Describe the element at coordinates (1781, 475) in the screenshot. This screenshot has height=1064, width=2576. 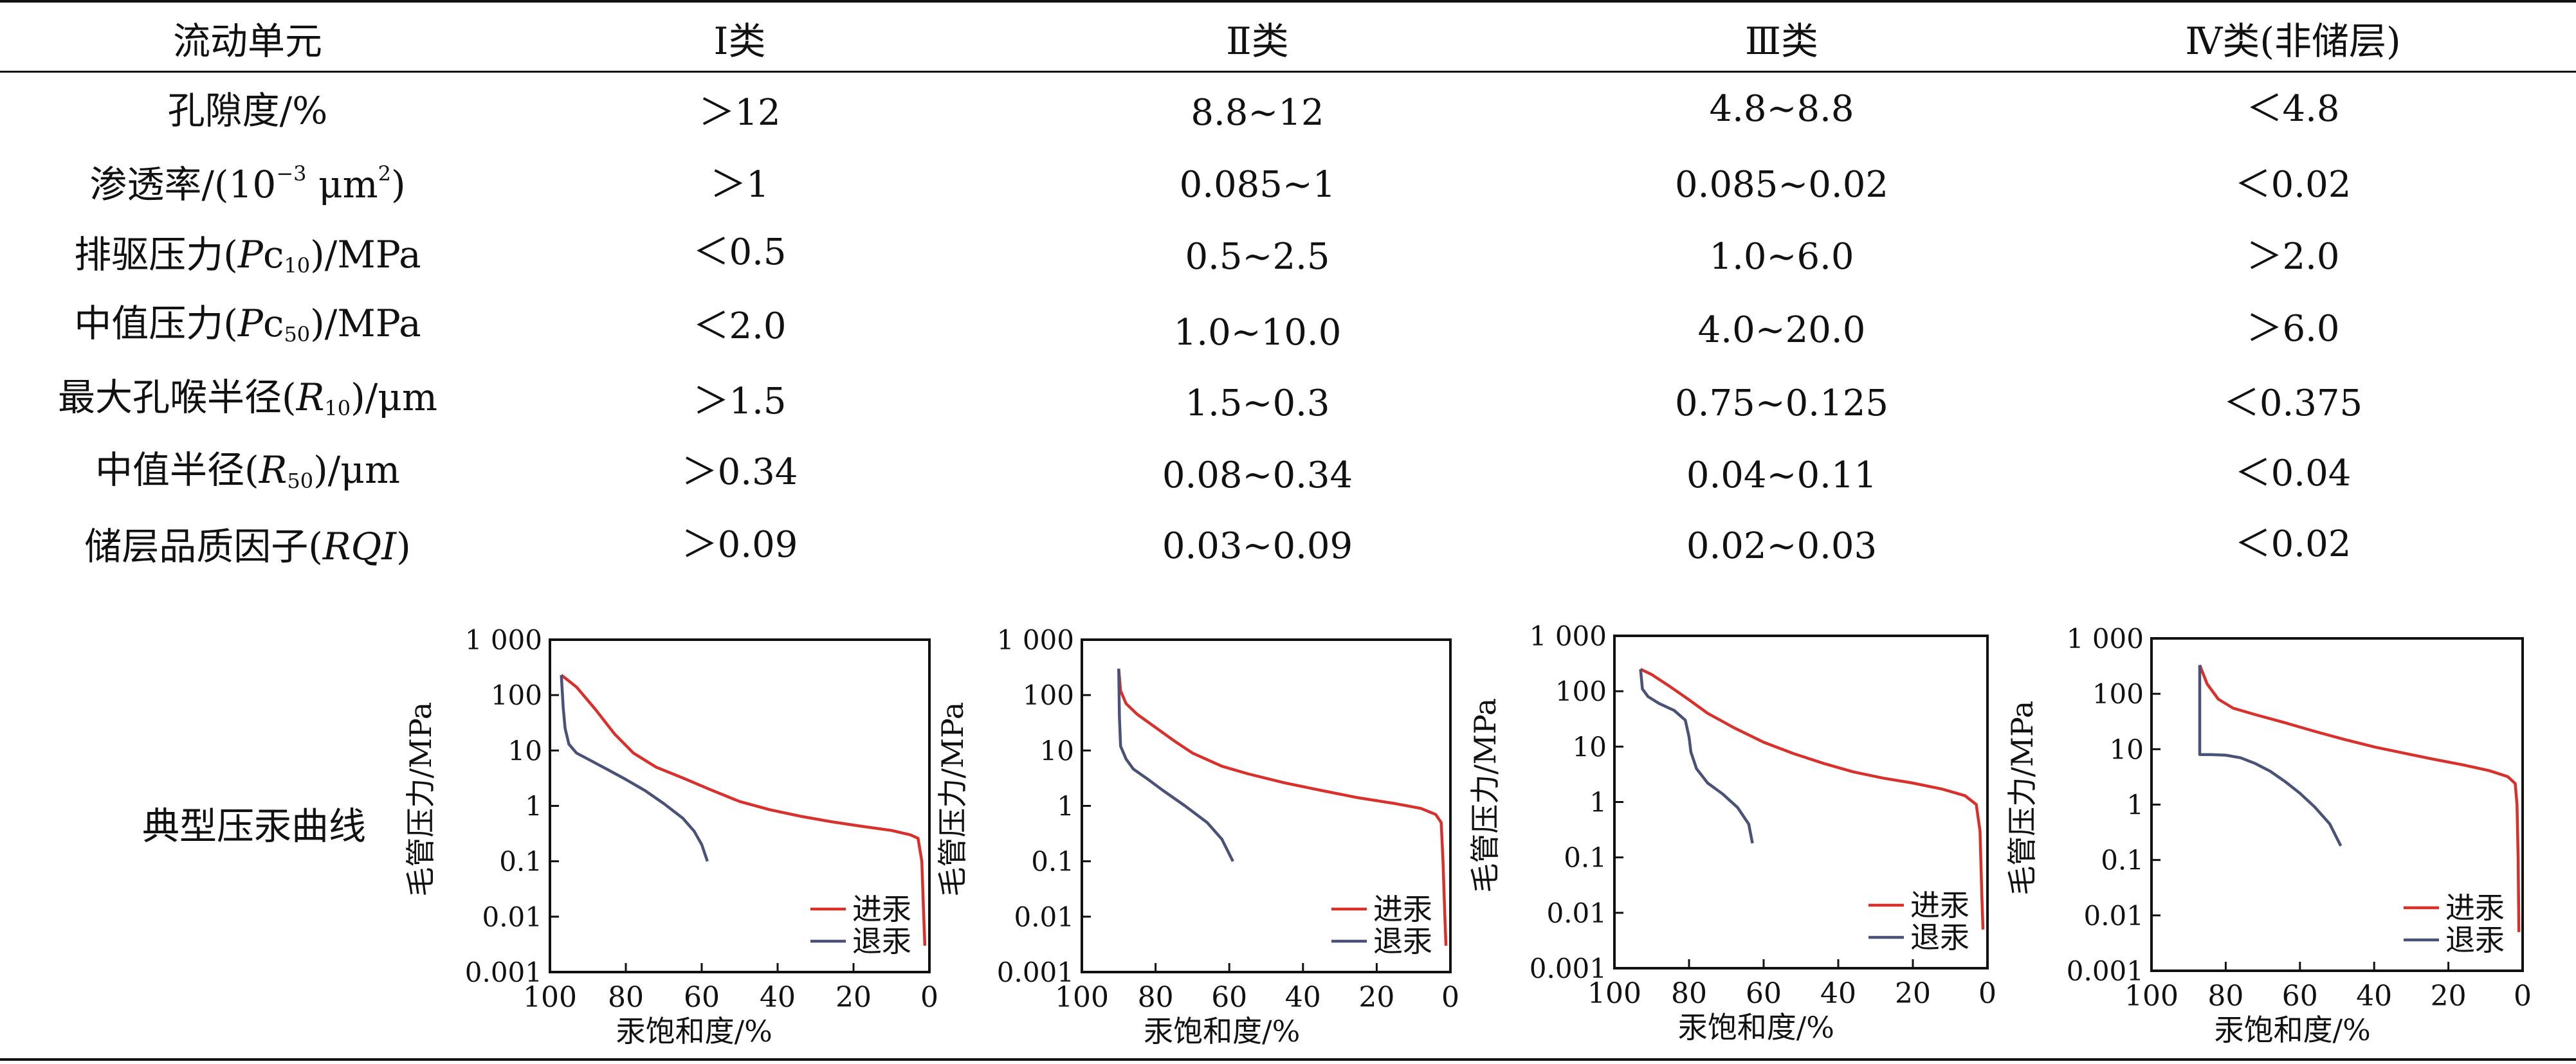
I see `table-cell: 0.04~0.11` at that location.